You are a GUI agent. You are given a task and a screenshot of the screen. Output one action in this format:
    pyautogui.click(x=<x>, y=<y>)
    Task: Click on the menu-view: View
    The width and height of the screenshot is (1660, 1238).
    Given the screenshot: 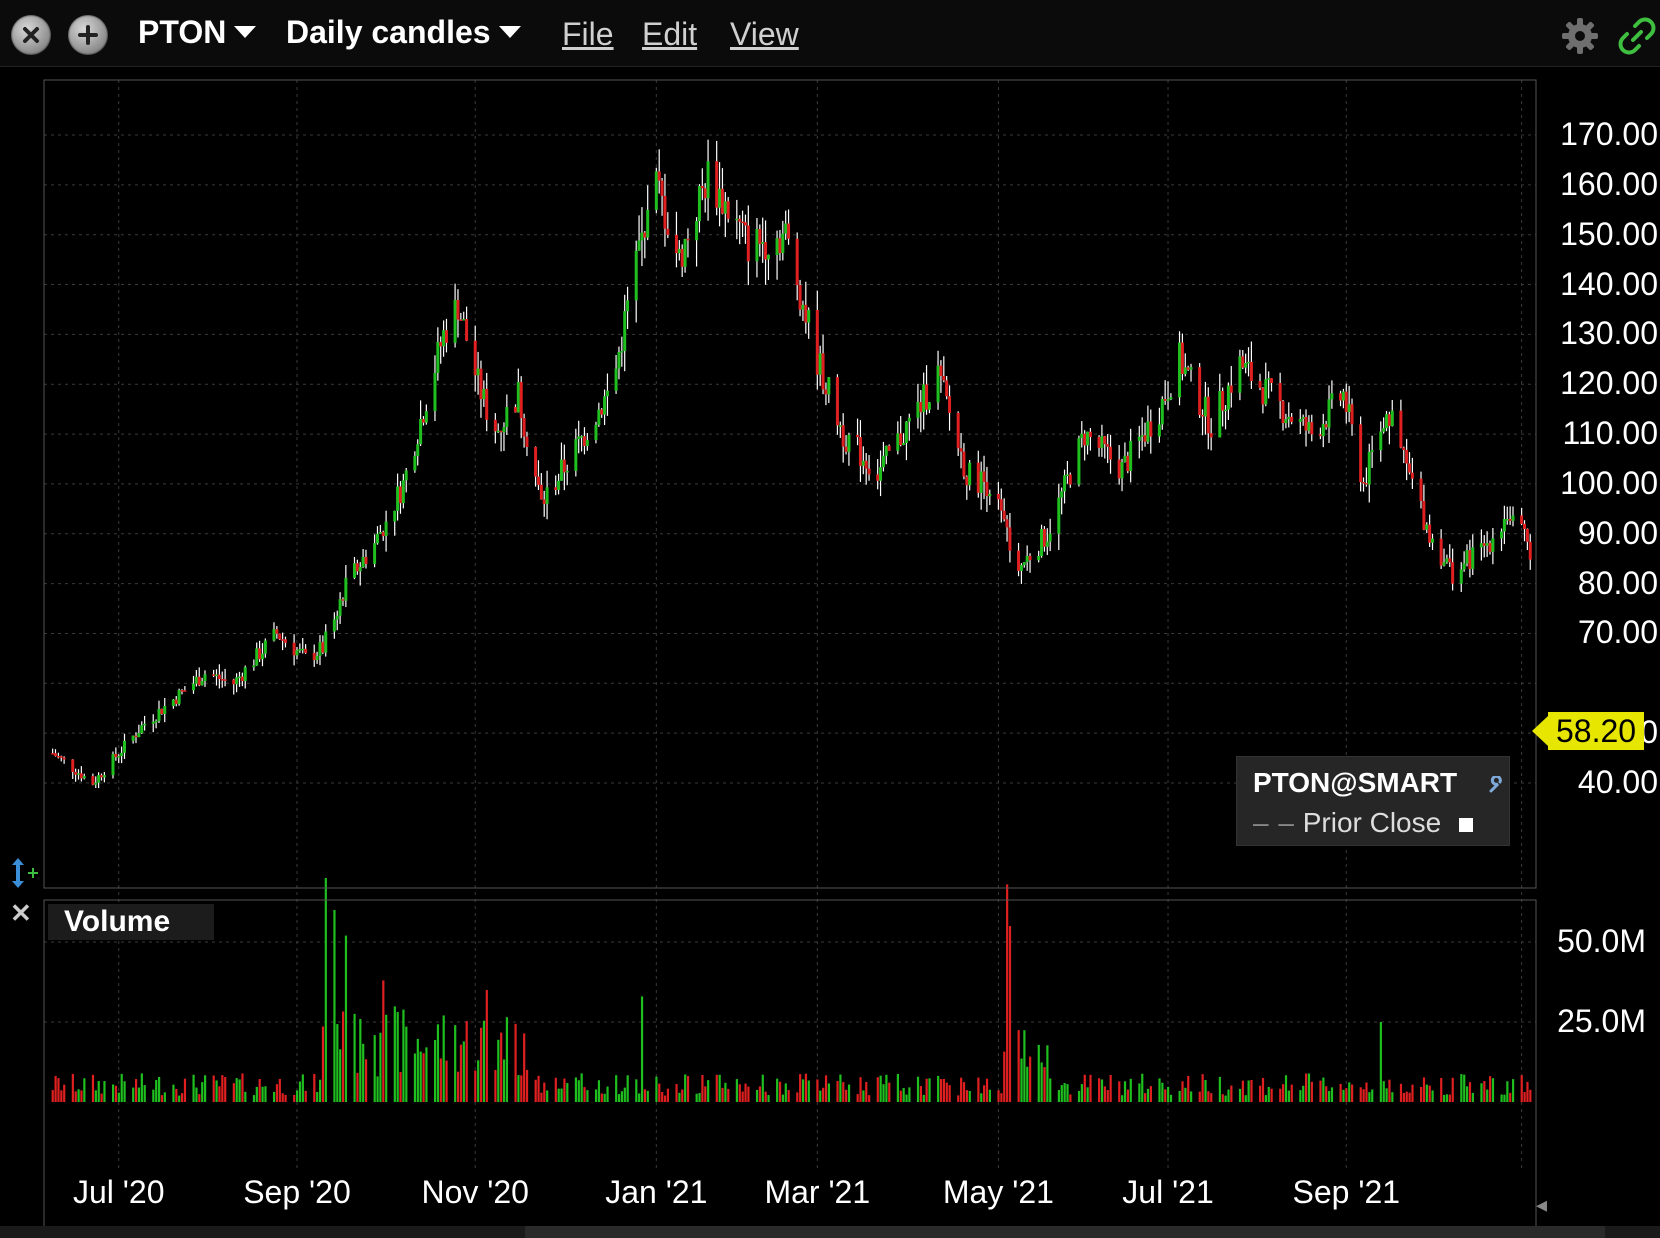 What is the action you would take?
    pyautogui.click(x=764, y=34)
    